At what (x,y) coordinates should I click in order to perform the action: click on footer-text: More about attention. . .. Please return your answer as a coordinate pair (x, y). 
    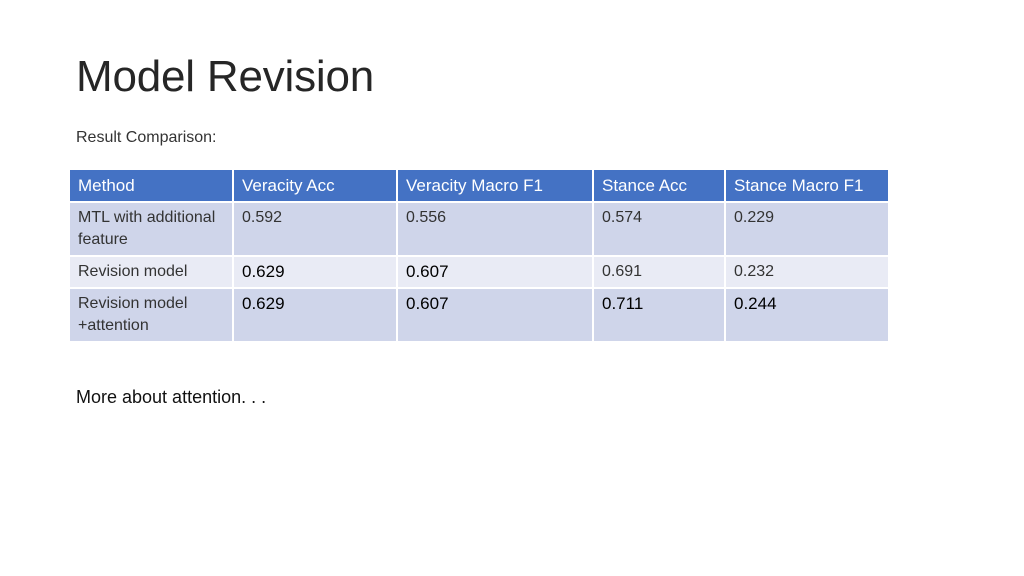
    Looking at the image, I should click on (171, 397).